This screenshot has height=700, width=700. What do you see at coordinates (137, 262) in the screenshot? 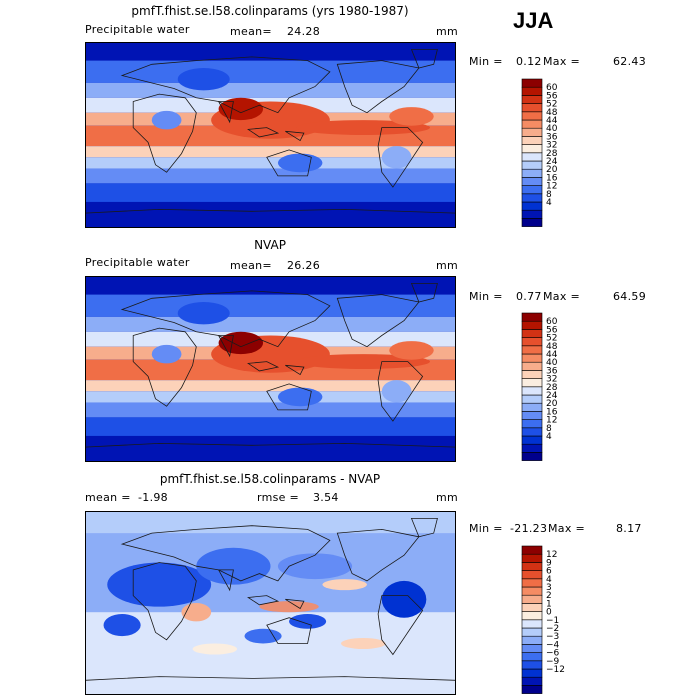
I see `panel-2-field-label: Precipitable water` at bounding box center [137, 262].